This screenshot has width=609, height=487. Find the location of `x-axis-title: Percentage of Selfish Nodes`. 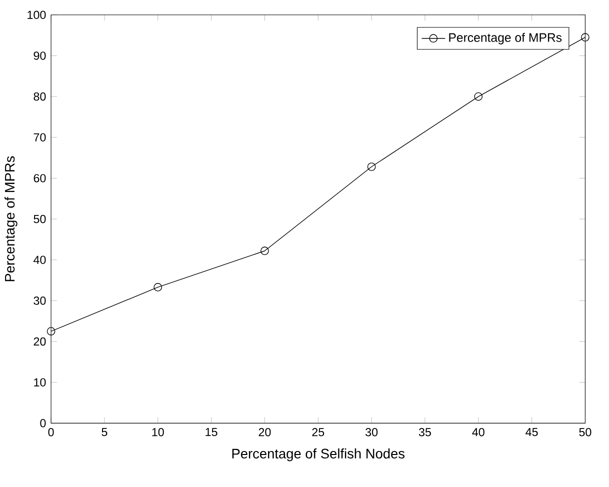

x-axis-title: Percentage of Selfish Nodes is located at coordinates (318, 455).